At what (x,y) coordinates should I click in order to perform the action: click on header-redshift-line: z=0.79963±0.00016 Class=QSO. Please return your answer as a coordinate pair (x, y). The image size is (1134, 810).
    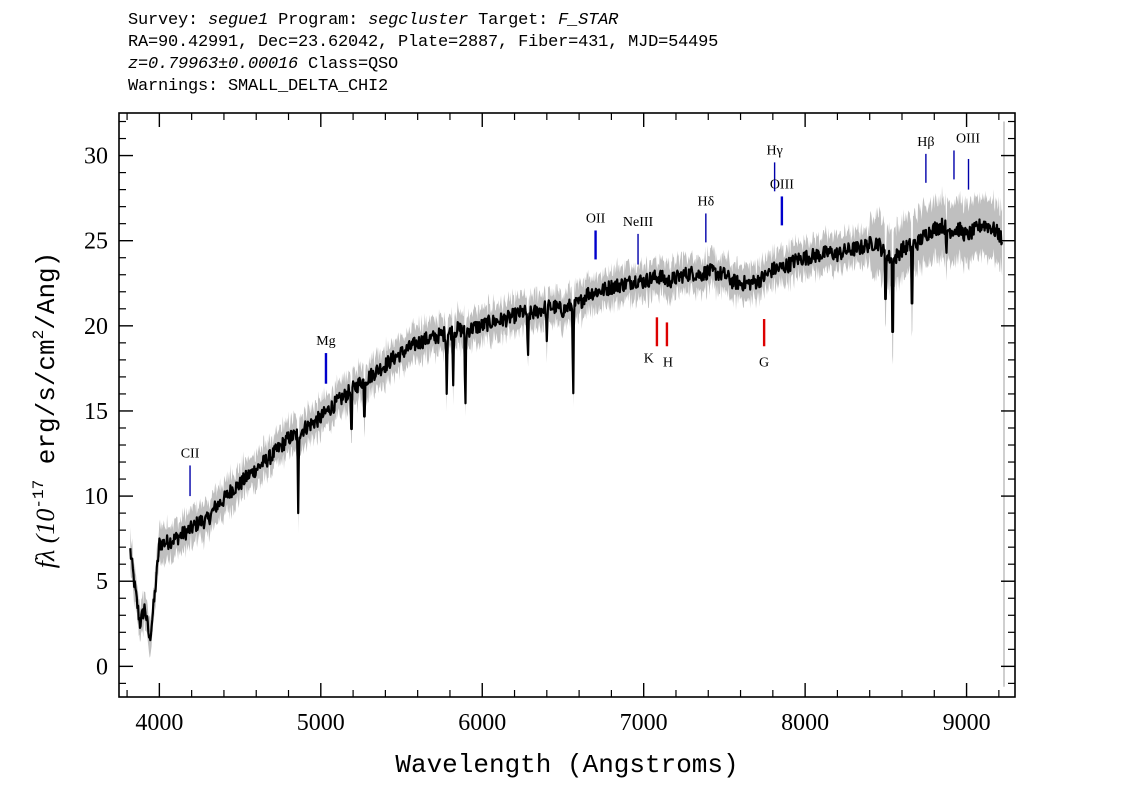
    Looking at the image, I should click on (423, 65).